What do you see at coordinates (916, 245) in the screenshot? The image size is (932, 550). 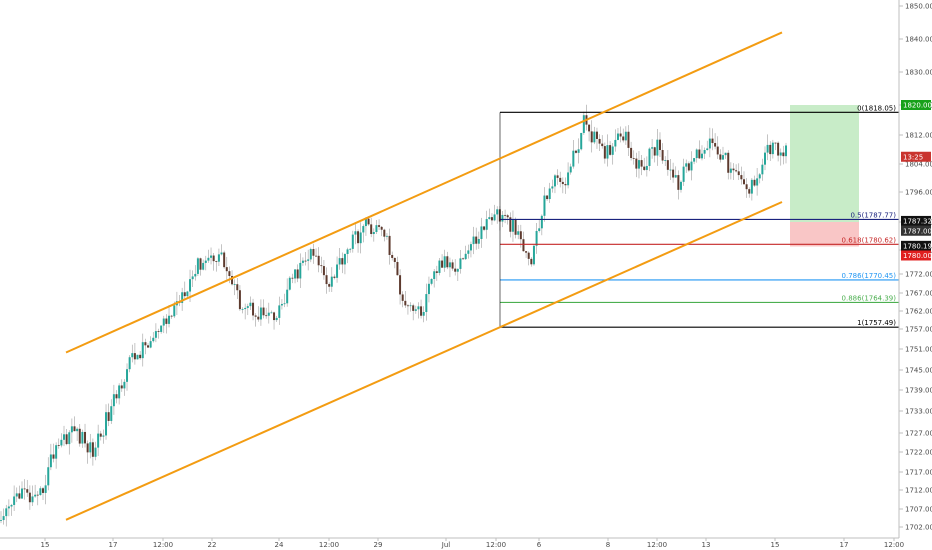 I see `price-badge: 1780.19` at bounding box center [916, 245].